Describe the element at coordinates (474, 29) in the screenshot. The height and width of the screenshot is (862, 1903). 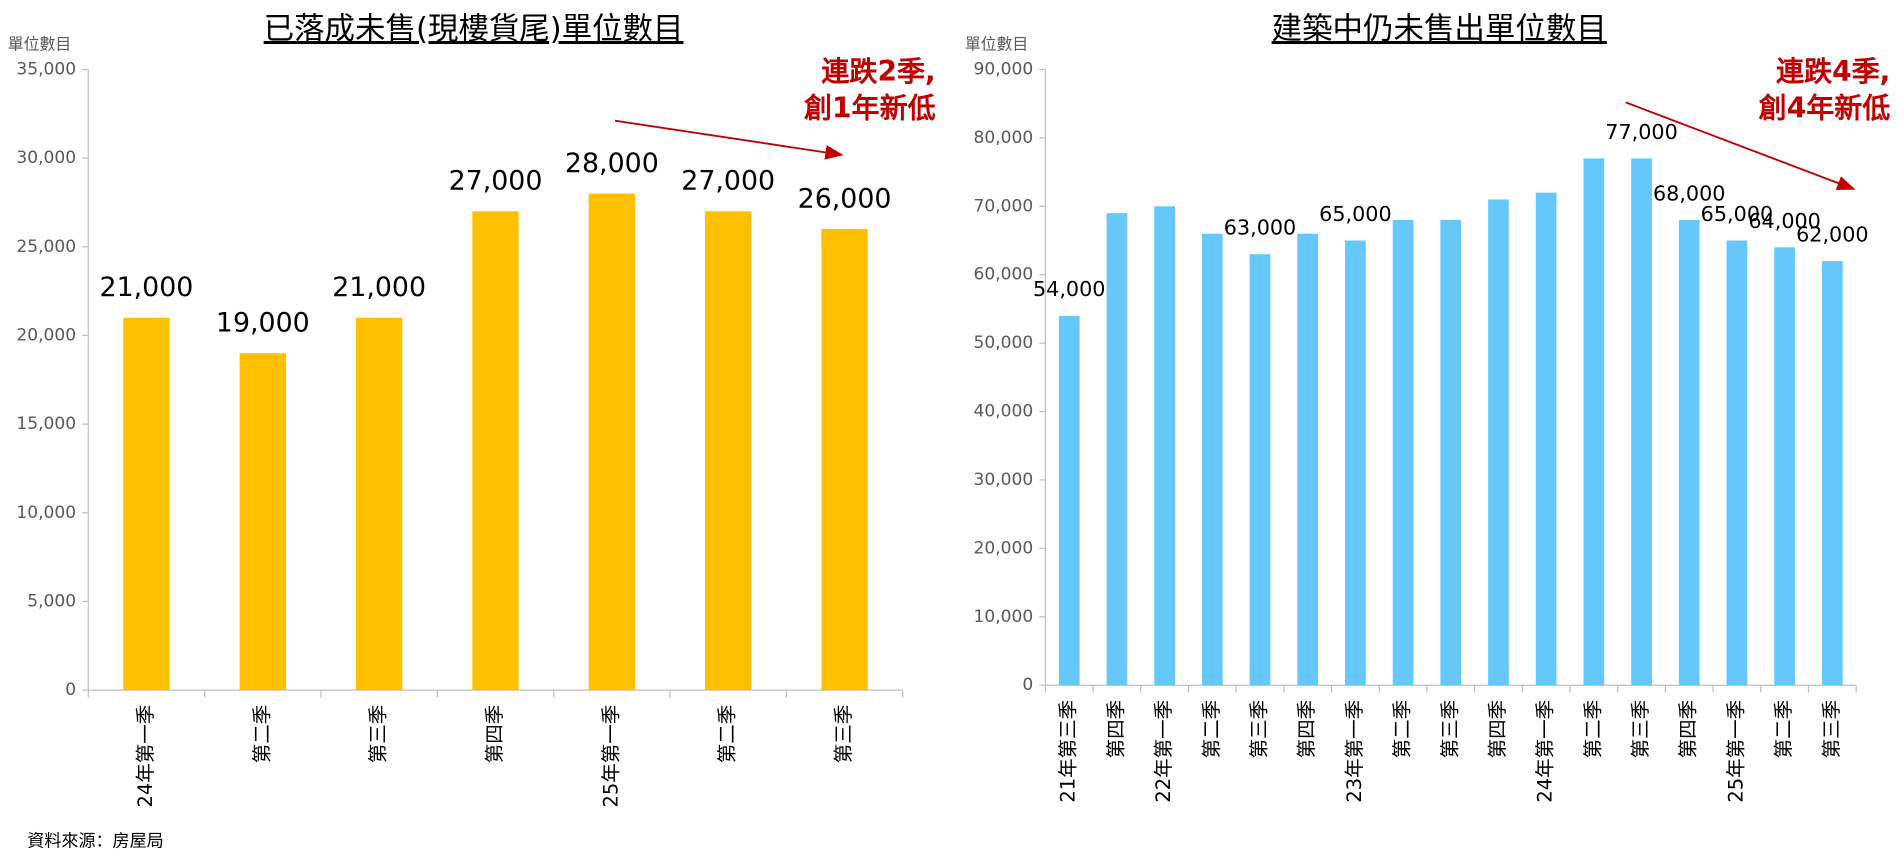
I see `chart-title: 已落成未售(現樓貨尾)單位數目` at that location.